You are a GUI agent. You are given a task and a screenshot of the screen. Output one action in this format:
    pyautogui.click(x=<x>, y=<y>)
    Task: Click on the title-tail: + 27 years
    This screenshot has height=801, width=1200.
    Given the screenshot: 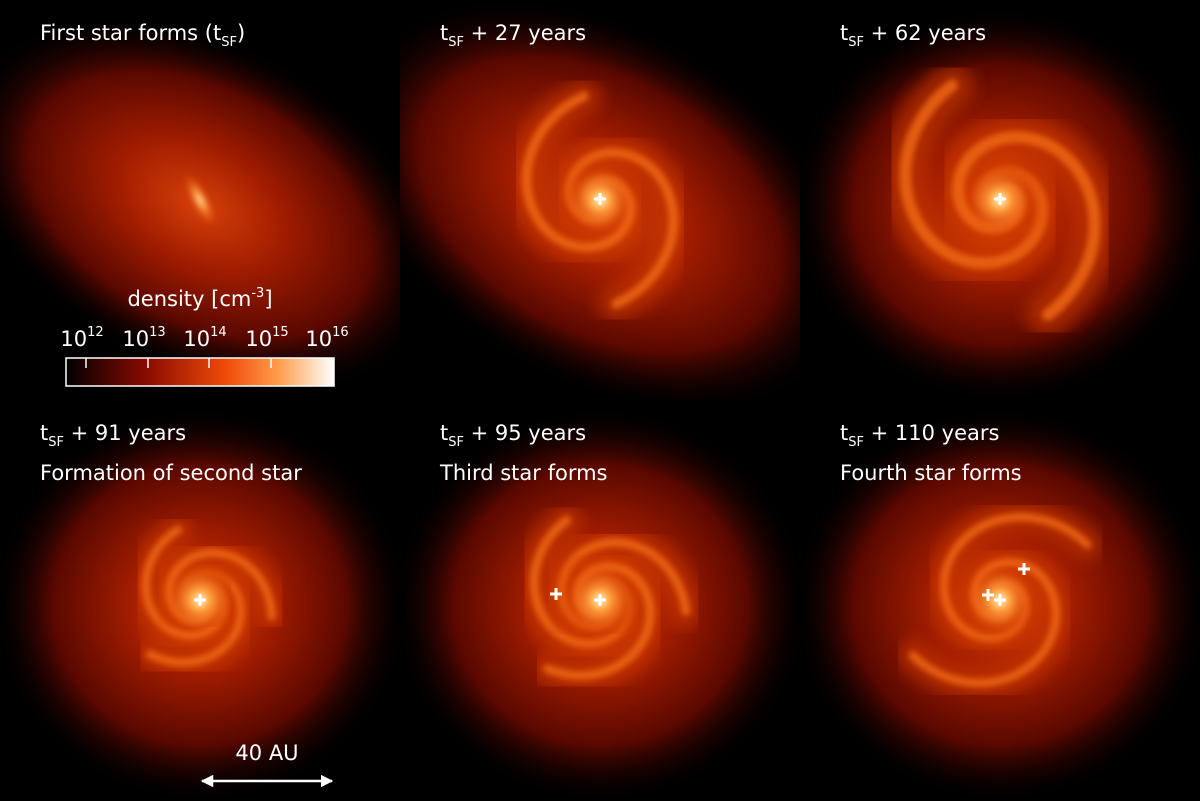 What is the action you would take?
    pyautogui.click(x=525, y=33)
    